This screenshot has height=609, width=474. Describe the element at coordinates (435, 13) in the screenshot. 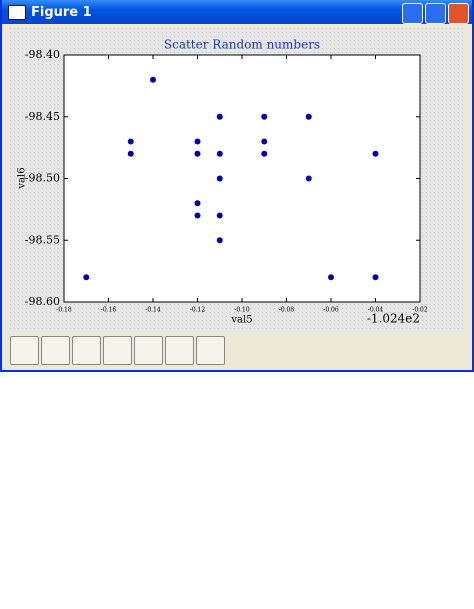

I see `maximize-button` at that location.